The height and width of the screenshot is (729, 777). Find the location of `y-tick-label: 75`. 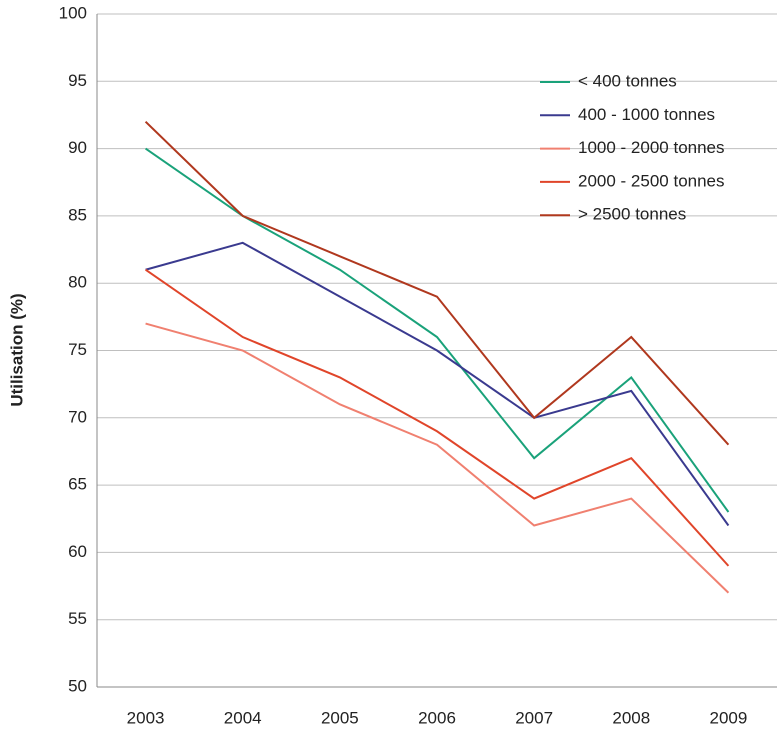

y-tick-label: 75 is located at coordinates (77, 349).